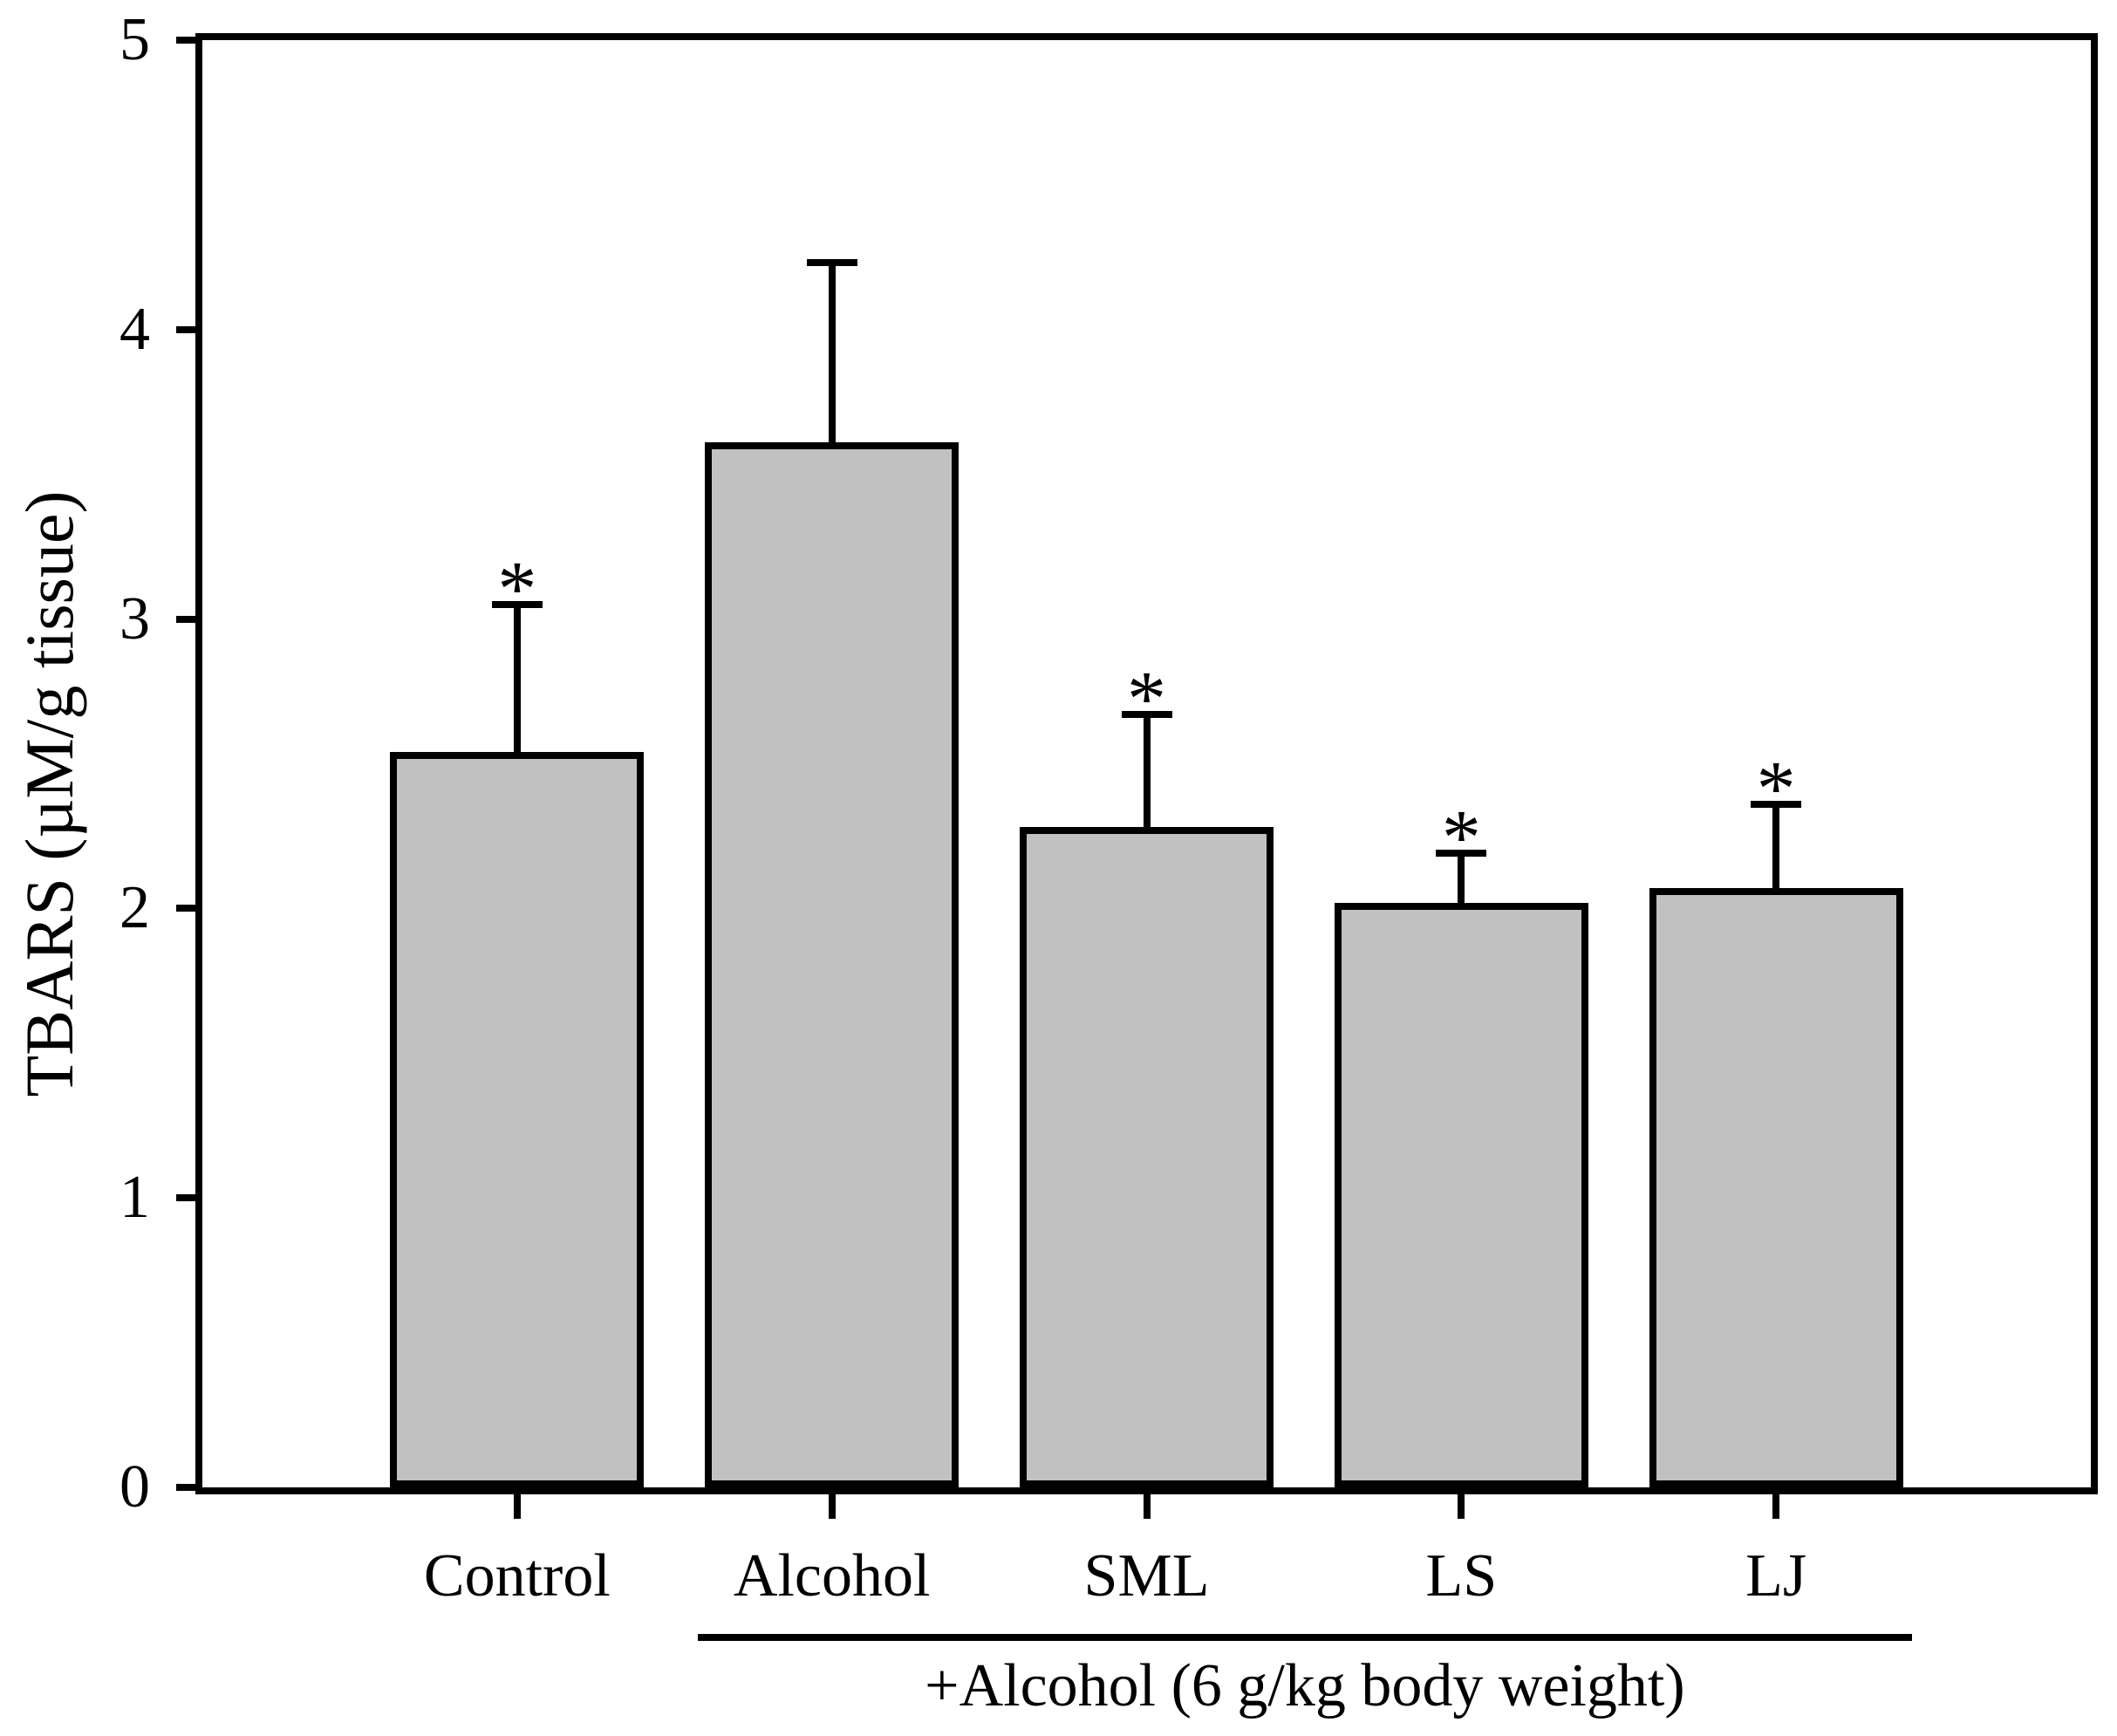 The image size is (2117, 1736). Describe the element at coordinates (1146, 699) in the screenshot. I see `significance-asterisk-sml: *` at that location.